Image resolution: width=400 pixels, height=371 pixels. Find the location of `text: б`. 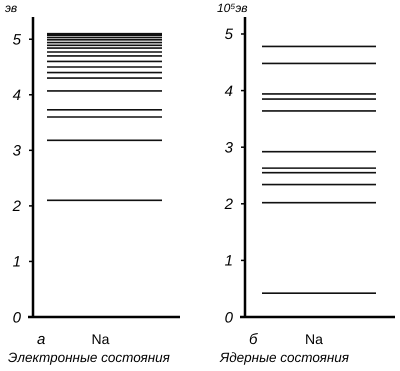

text: б is located at coordinates (253, 339).